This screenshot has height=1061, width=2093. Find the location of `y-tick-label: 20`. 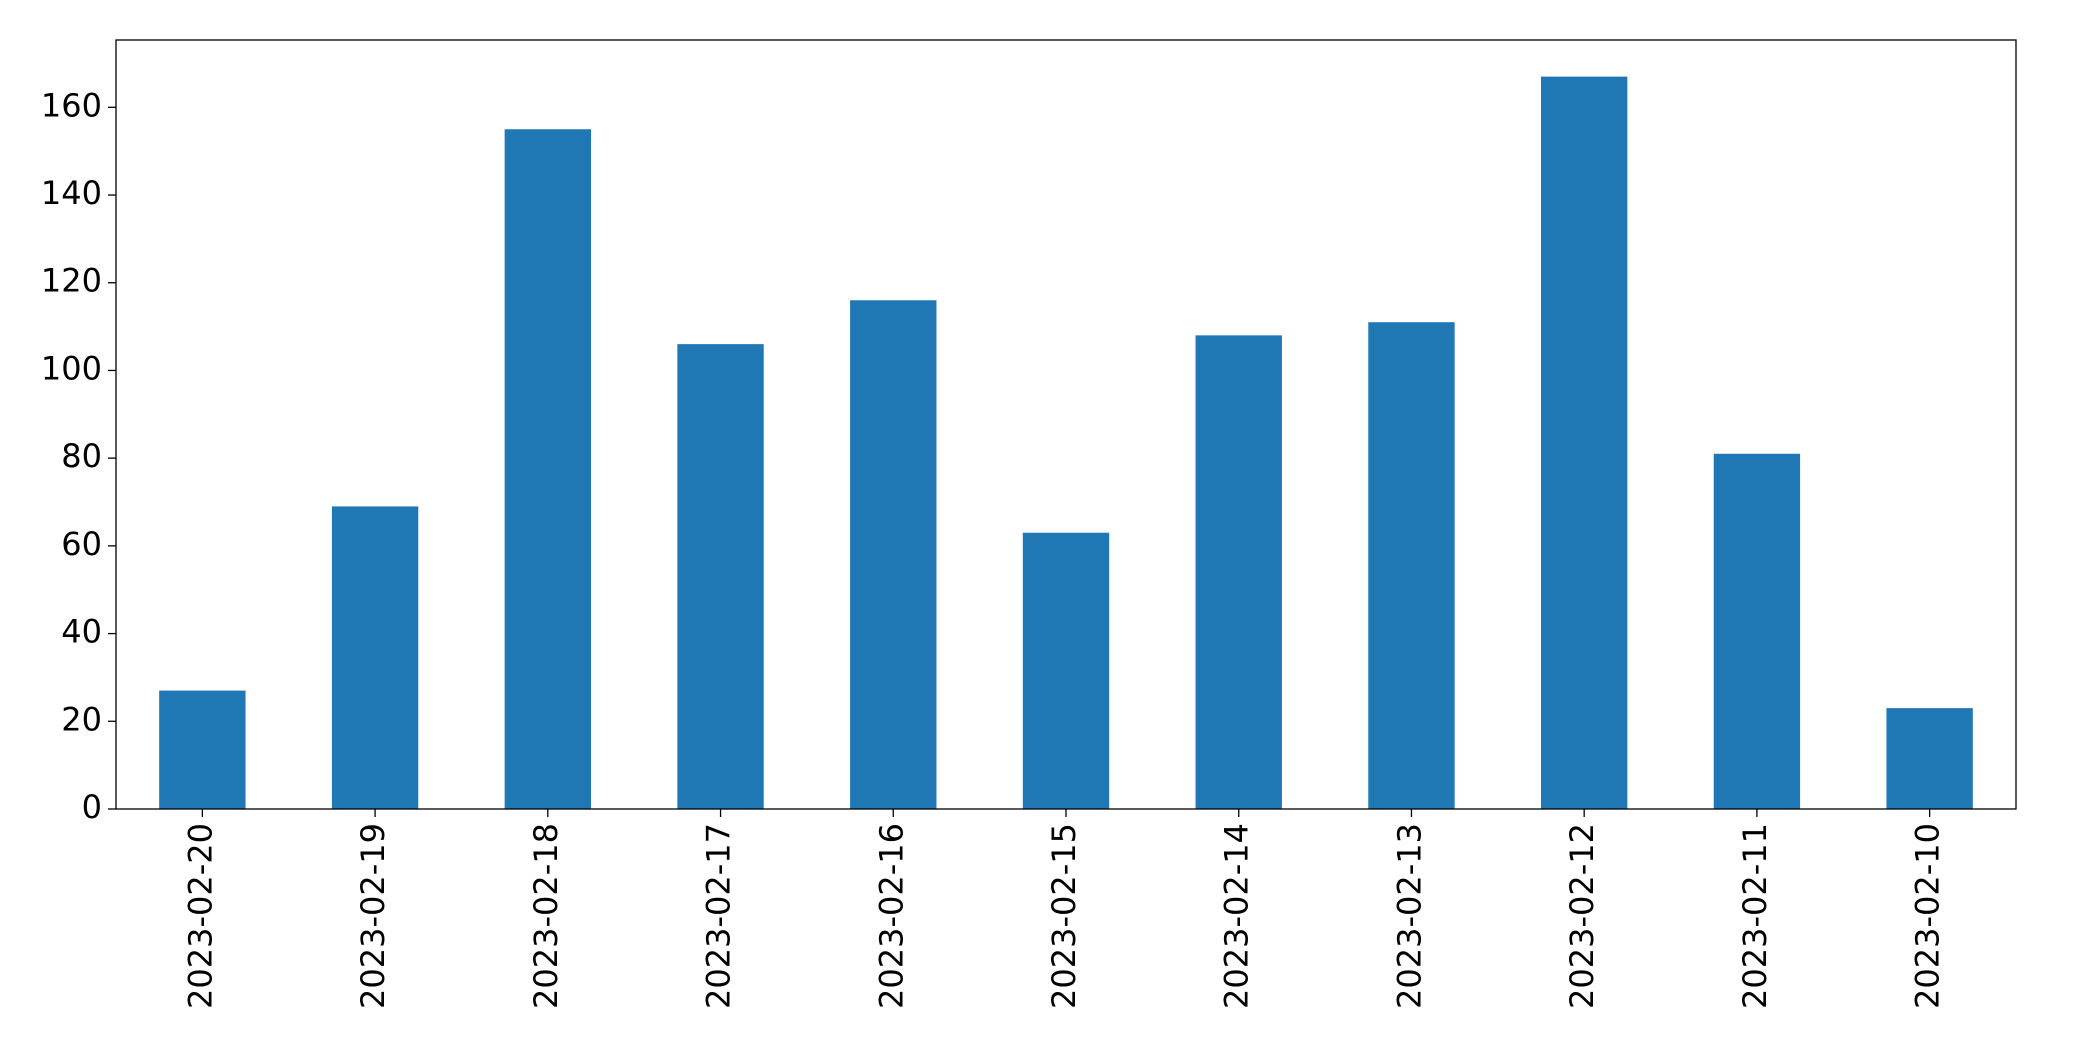

y-tick-label: 20 is located at coordinates (81, 719).